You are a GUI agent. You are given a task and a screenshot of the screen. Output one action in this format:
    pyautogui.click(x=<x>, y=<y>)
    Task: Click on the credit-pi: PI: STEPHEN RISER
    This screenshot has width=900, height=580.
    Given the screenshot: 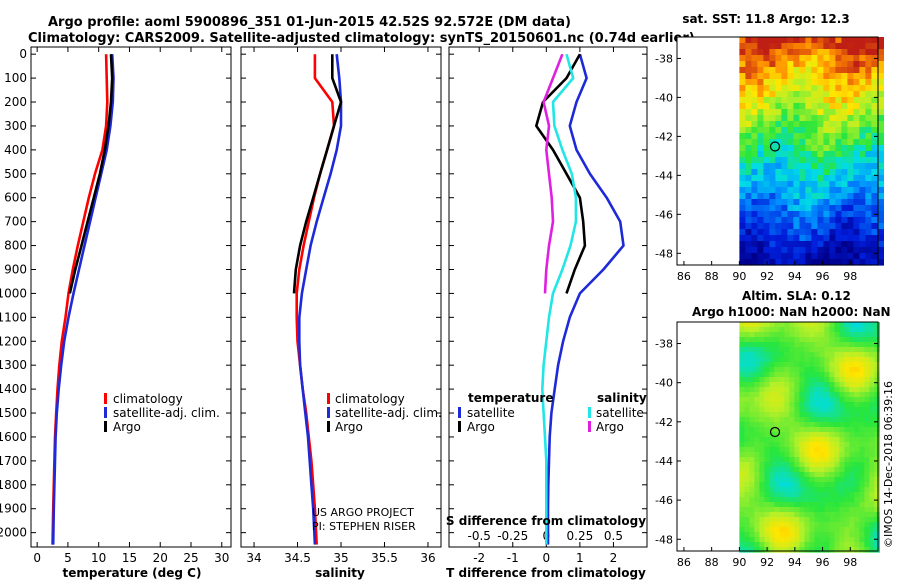 What is the action you would take?
    pyautogui.click(x=364, y=526)
    